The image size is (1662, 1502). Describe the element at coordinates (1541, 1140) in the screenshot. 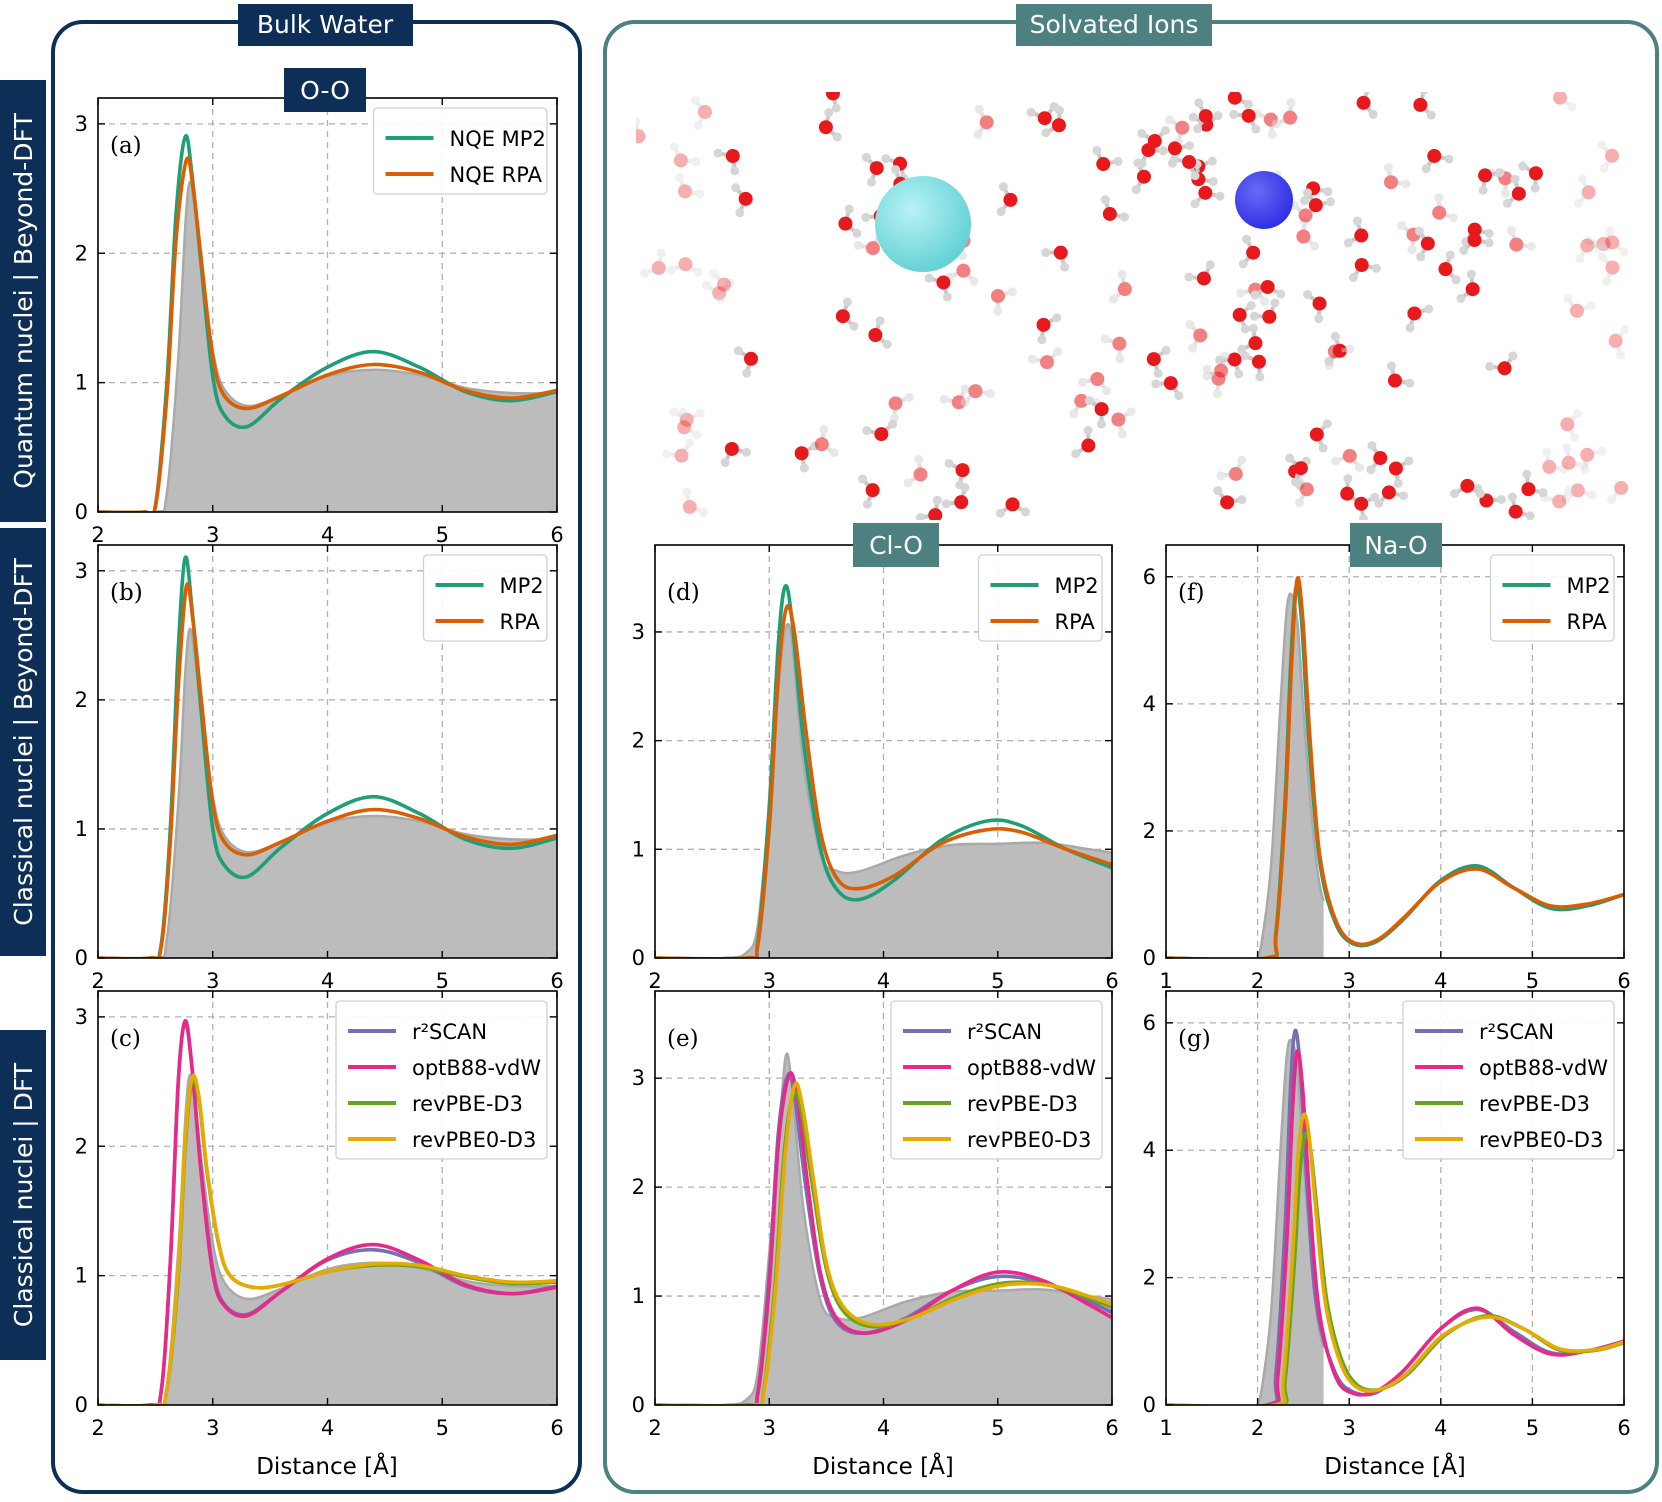

I see `legend-label: revPBE0-D3` at that location.